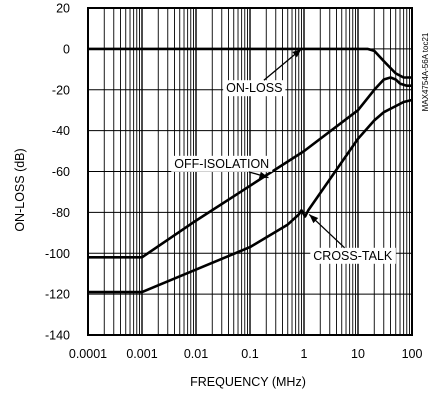  Describe the element at coordinates (196, 354) in the screenshot. I see `x-tick-label: 0.01` at that location.